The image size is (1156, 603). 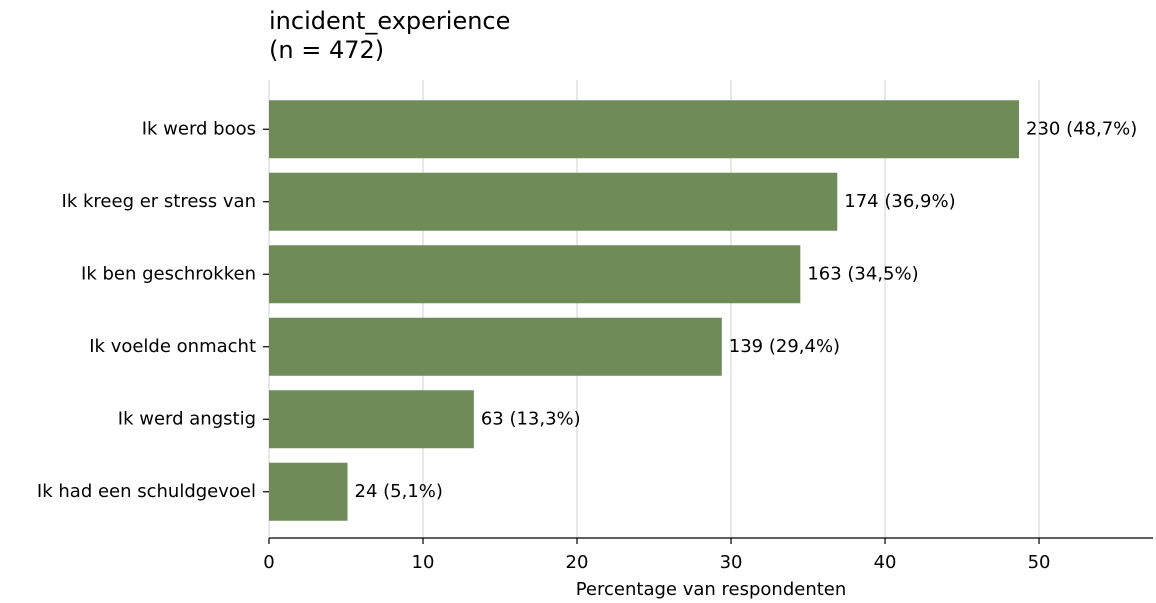 What do you see at coordinates (423, 562) in the screenshot?
I see `x-tick-label: 10` at bounding box center [423, 562].